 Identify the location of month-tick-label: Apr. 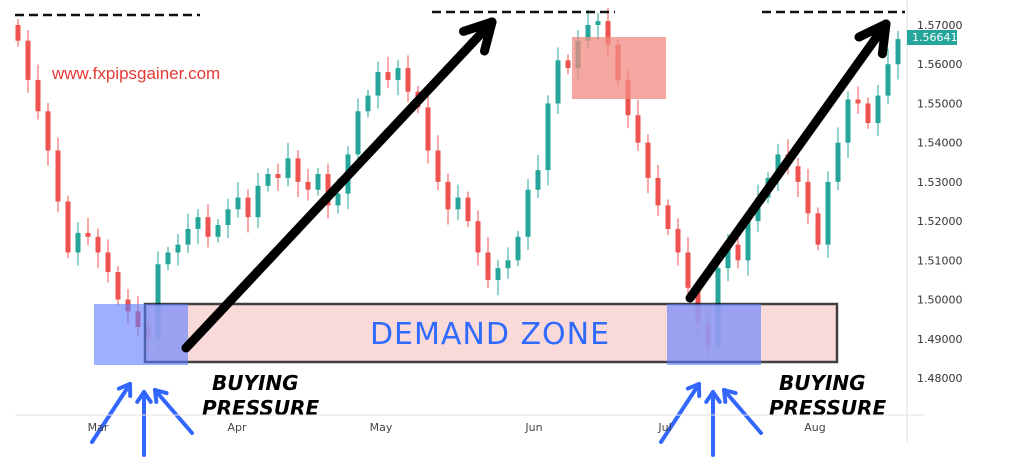
(237, 427).